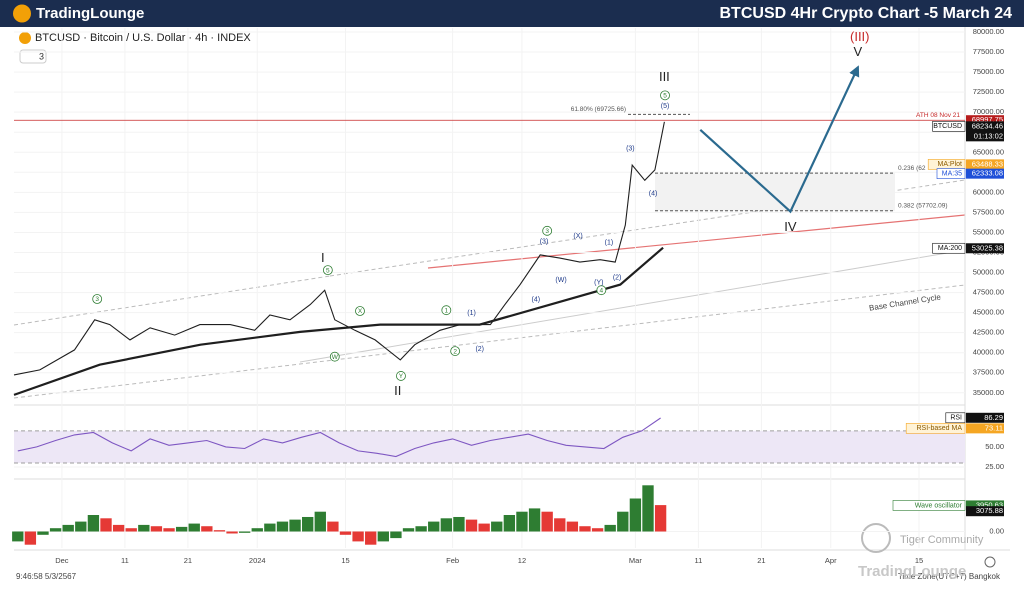 The height and width of the screenshot is (595, 1024). What do you see at coordinates (25, 38) in the screenshot?
I see `symbol-icon` at bounding box center [25, 38].